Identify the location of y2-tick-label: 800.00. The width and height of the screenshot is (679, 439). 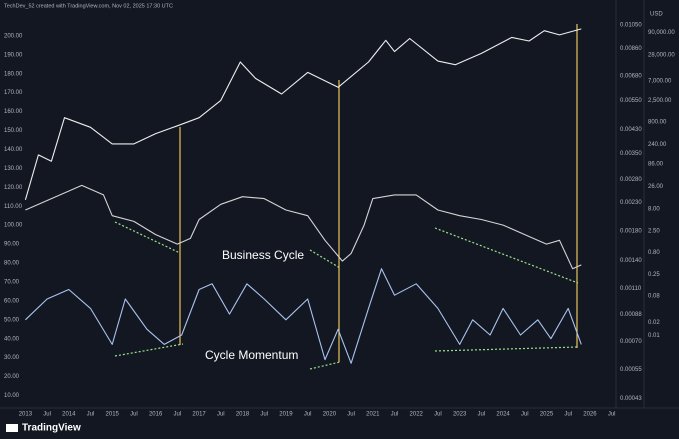
(657, 122).